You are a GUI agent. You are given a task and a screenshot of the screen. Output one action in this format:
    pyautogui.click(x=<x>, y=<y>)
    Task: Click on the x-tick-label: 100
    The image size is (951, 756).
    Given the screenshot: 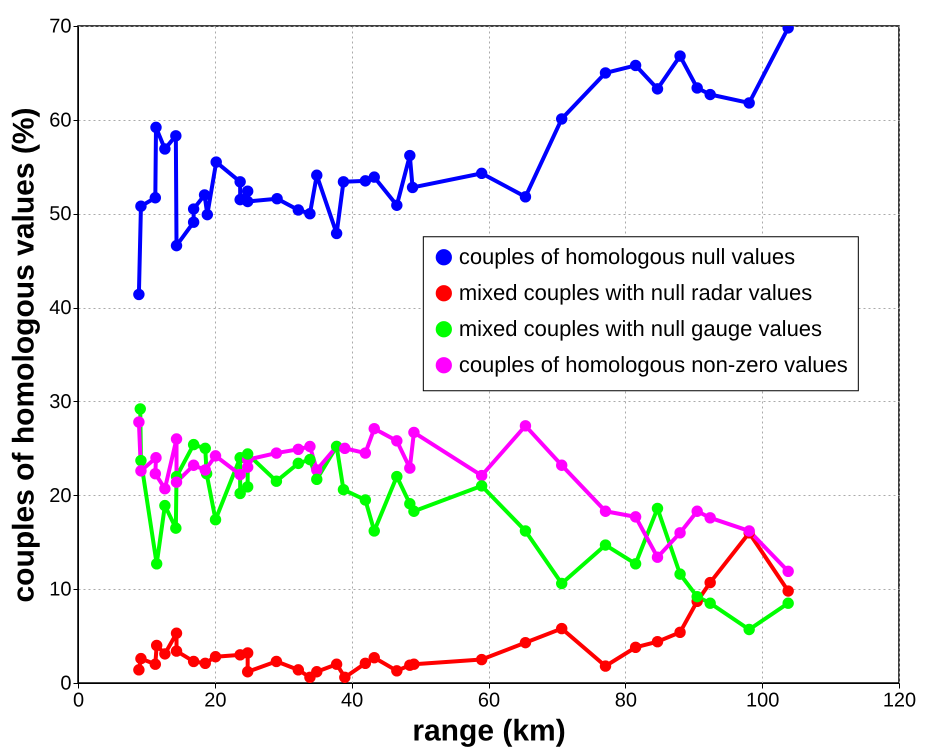 What is the action you would take?
    pyautogui.click(x=763, y=701)
    